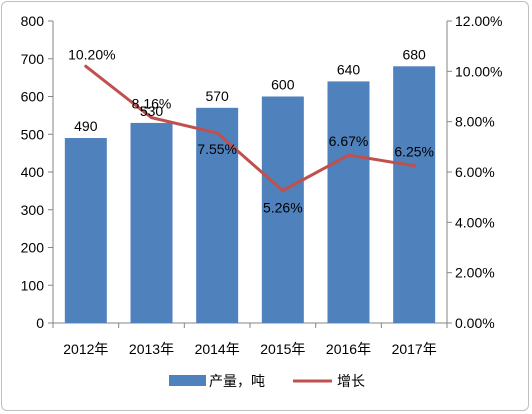  What do you see at coordinates (475, 172) in the screenshot?
I see `y-right-tick-label: 6.00%` at bounding box center [475, 172].